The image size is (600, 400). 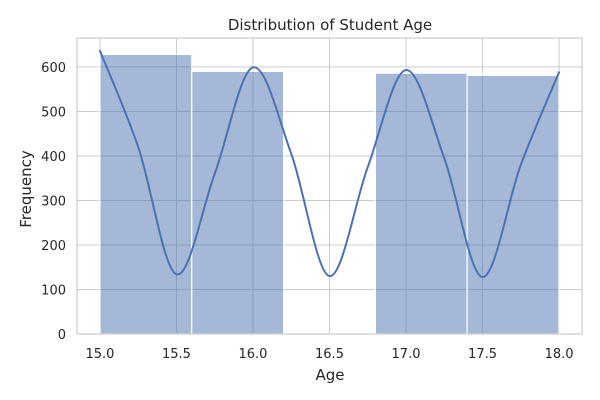 I want to click on y-tick-label: 100, so click(x=53, y=290).